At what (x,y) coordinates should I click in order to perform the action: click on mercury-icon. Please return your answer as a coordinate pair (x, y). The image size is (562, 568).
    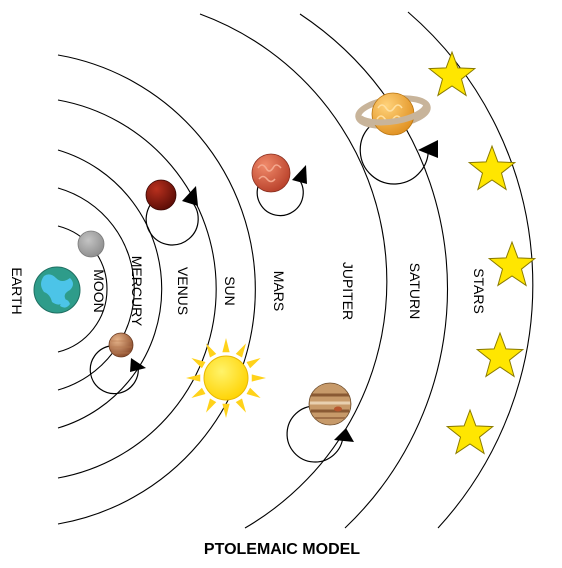
    Looking at the image, I should click on (121, 345).